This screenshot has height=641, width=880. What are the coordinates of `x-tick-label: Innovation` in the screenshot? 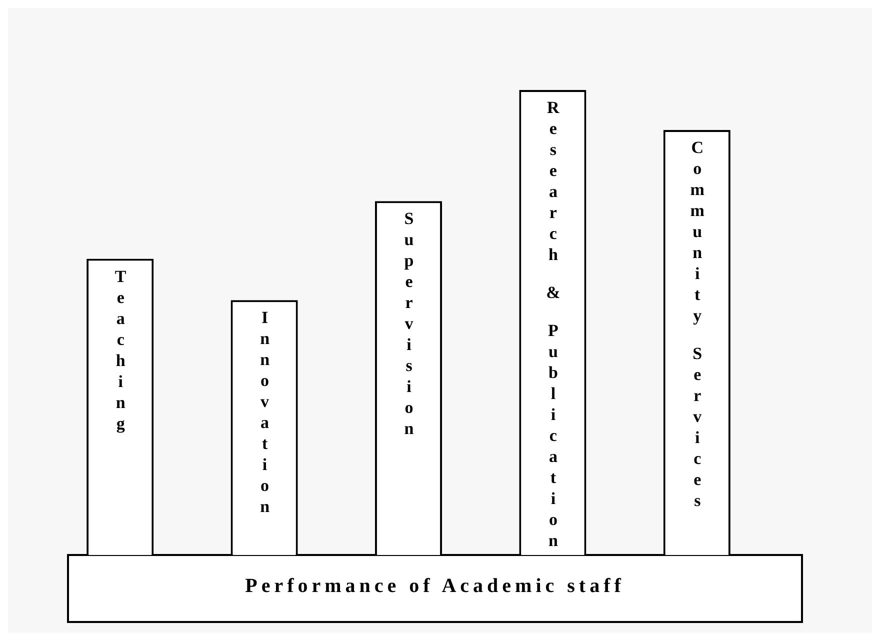 It's located at (265, 413).